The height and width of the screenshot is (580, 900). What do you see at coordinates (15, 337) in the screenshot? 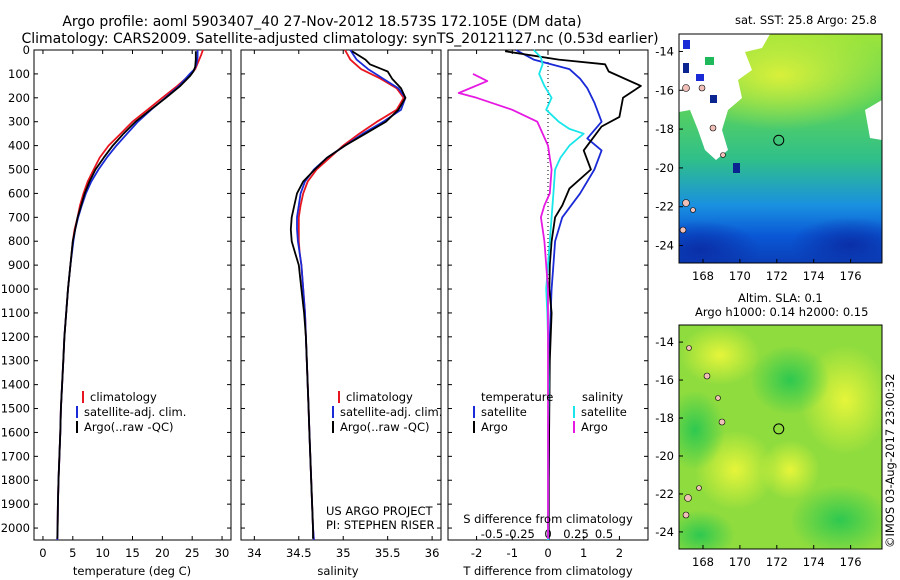
I see `depth-tick-label: 1200` at bounding box center [15, 337].